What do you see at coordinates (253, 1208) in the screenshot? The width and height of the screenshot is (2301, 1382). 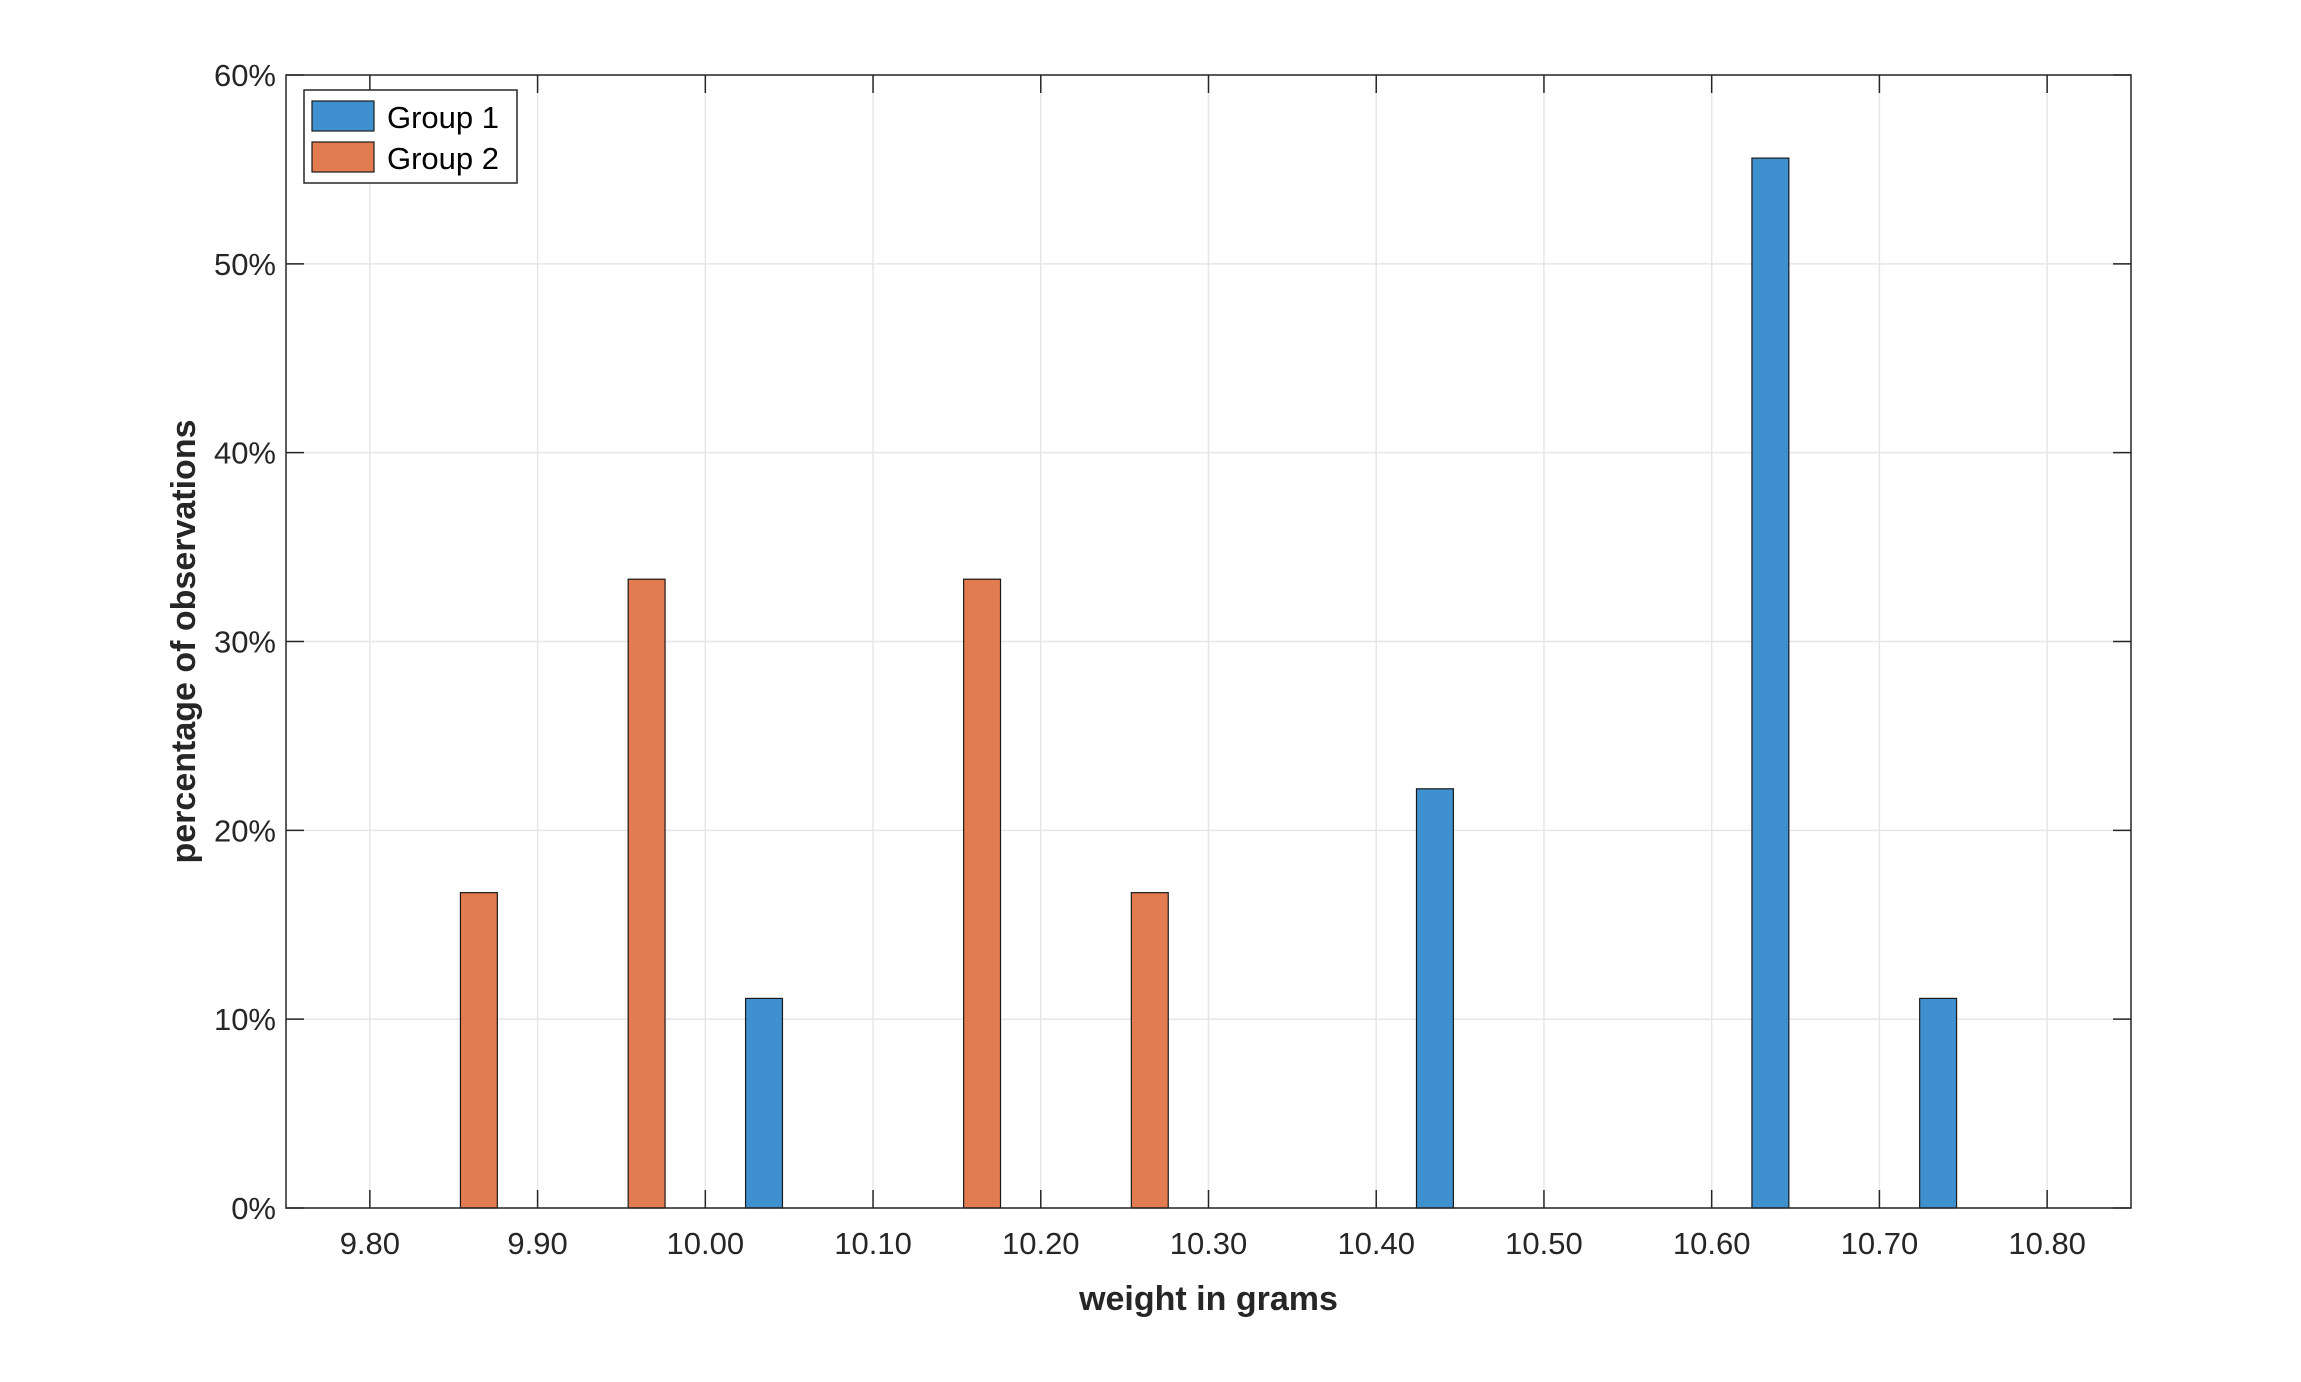 I see `y-tick-label: 0%` at bounding box center [253, 1208].